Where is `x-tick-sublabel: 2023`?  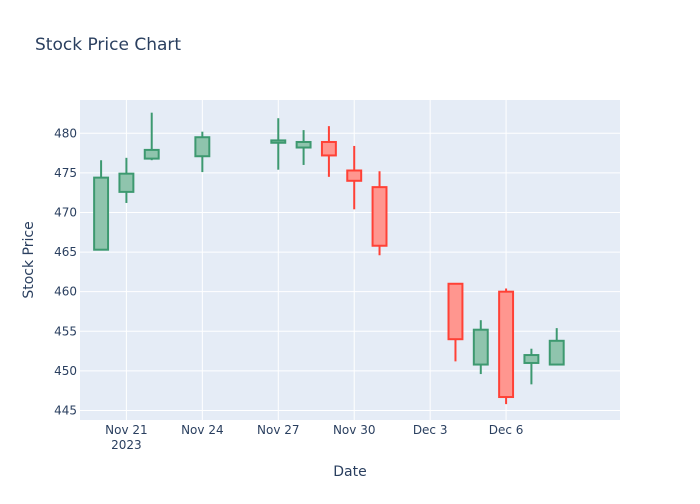
x-tick-sublabel: 2023 is located at coordinates (126, 445).